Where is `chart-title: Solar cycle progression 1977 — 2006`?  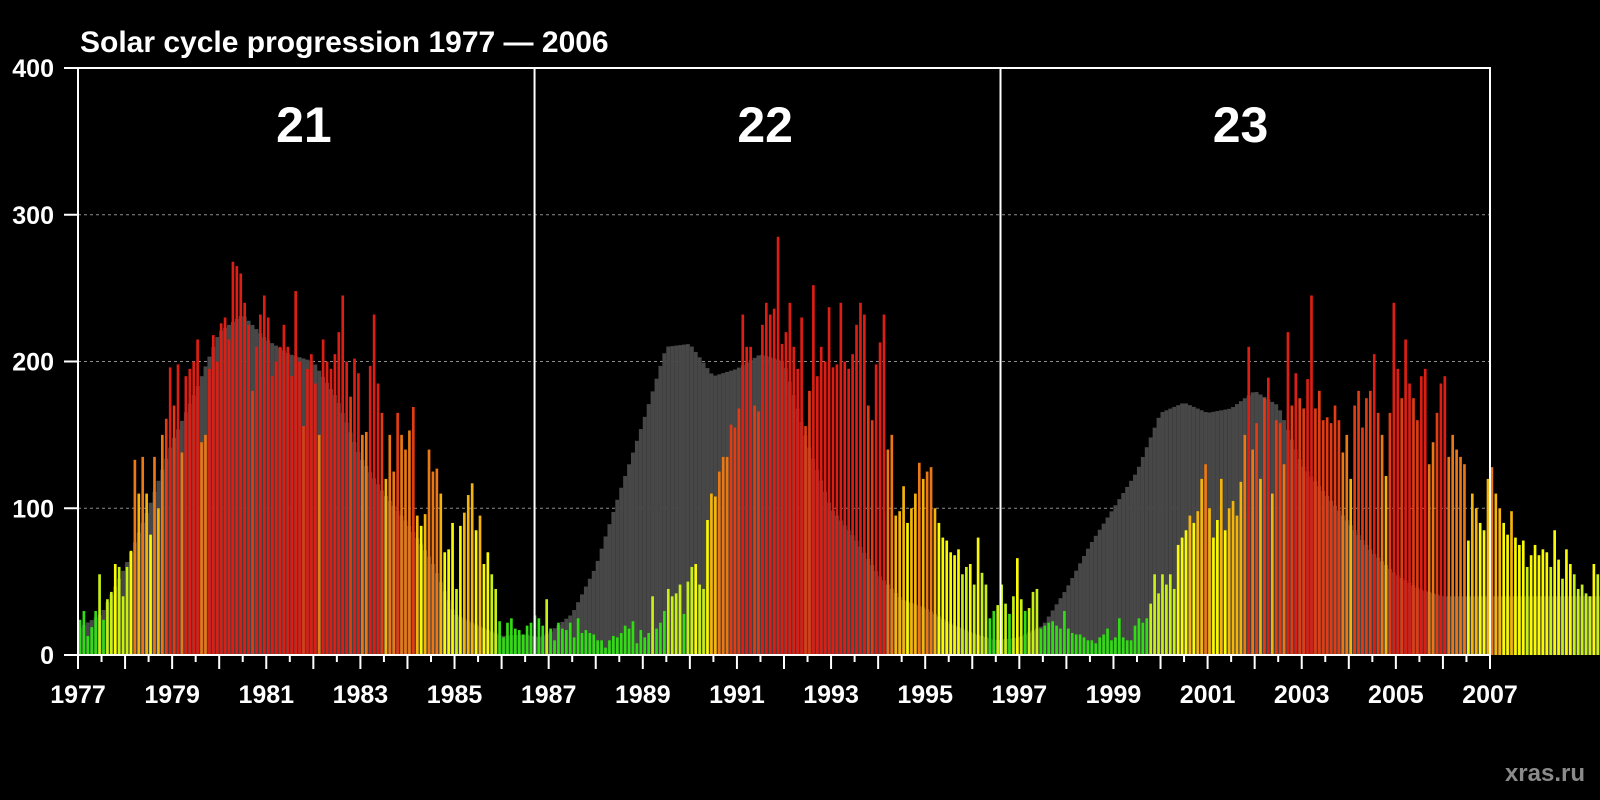
chart-title: Solar cycle progression 1977 — 2006 is located at coordinates (344, 42).